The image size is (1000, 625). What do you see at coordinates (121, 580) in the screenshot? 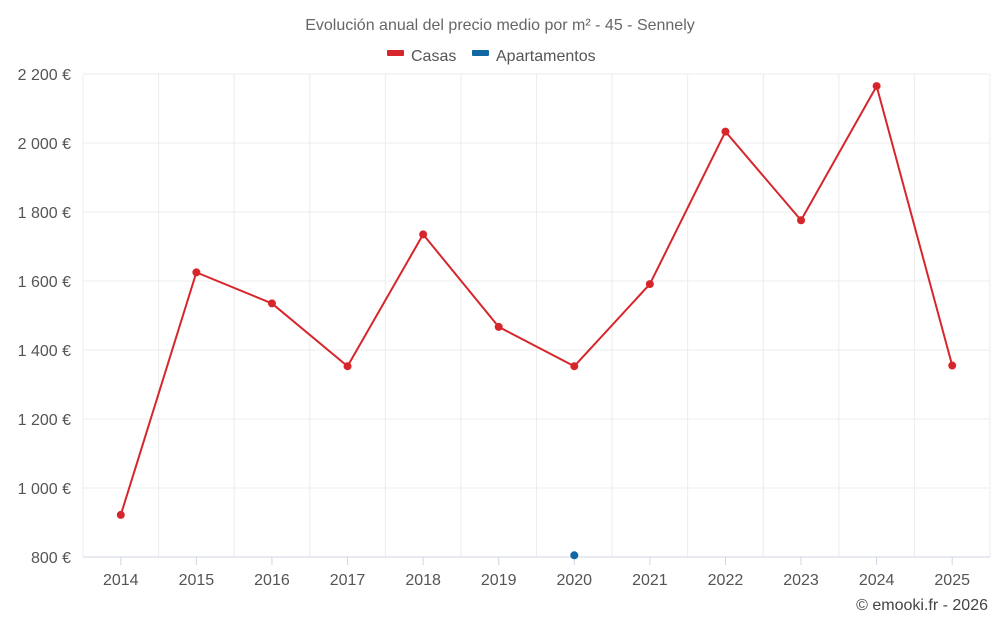
I see `x-tick-label: 2014` at bounding box center [121, 580].